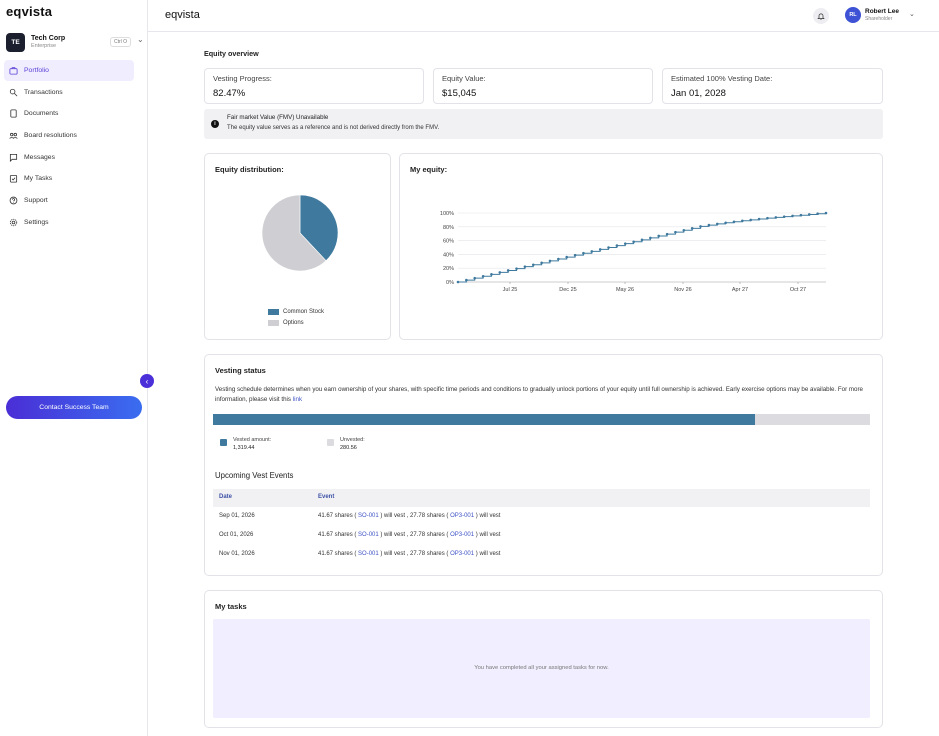  Describe the element at coordinates (69, 200) in the screenshot. I see `sidebar-item-support: Support` at that location.